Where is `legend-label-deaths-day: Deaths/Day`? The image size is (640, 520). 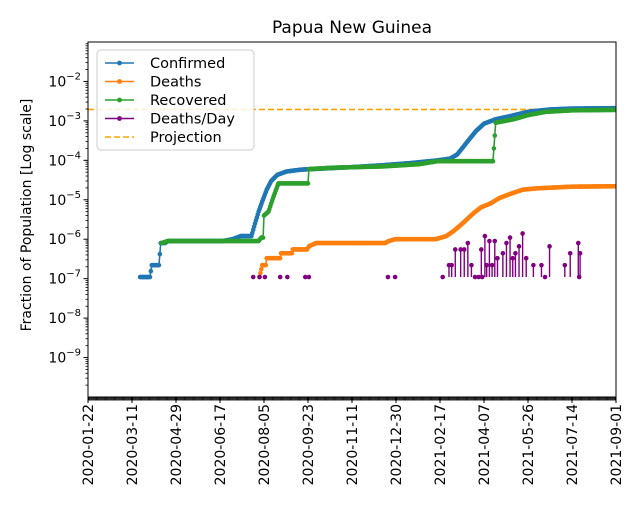
legend-label-deaths-day: Deaths/Day is located at coordinates (192, 120).